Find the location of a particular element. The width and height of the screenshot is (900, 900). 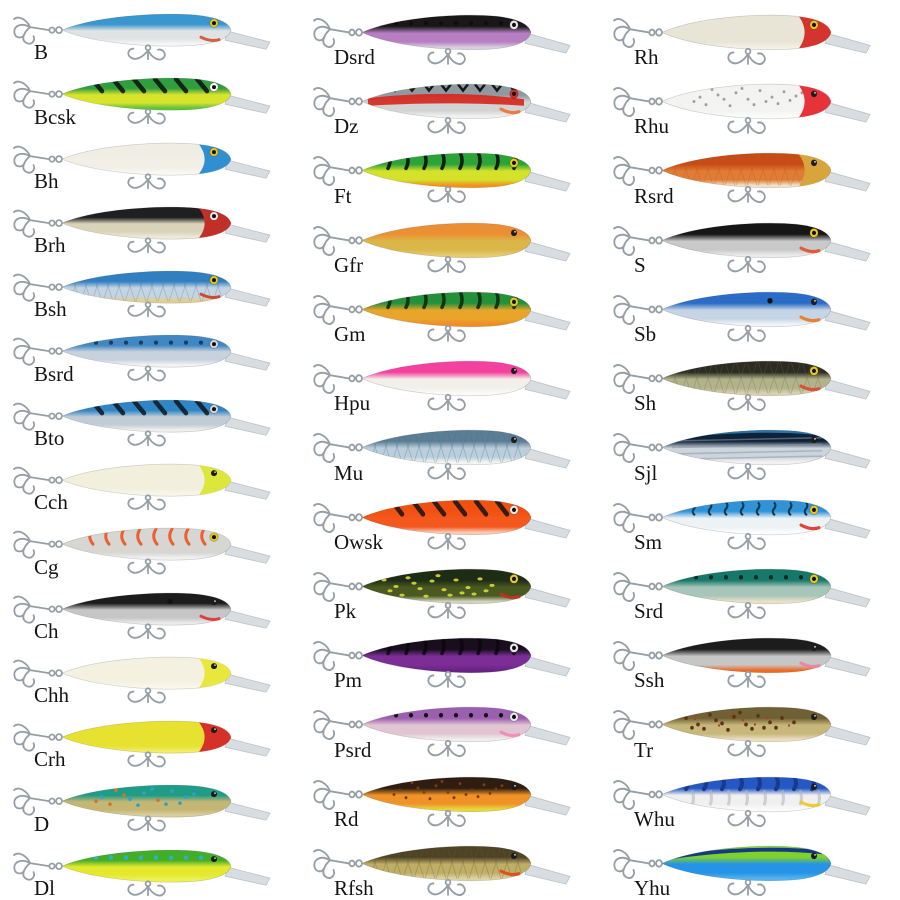

lure-item: Cch is located at coordinates (150, 482).